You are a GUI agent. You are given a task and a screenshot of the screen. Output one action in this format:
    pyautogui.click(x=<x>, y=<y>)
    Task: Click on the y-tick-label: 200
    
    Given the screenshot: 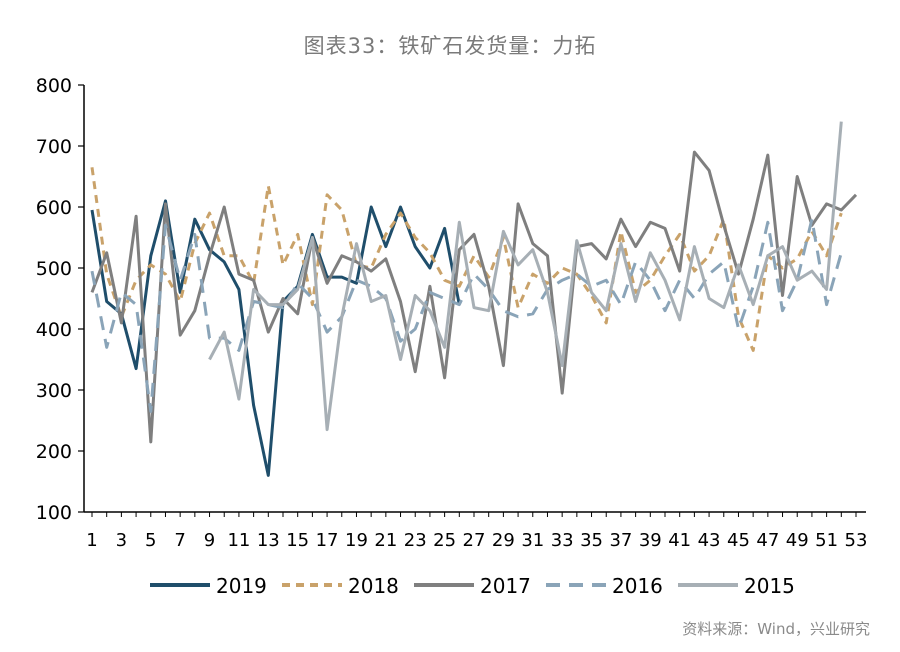 What is the action you would take?
    pyautogui.click(x=54, y=452)
    